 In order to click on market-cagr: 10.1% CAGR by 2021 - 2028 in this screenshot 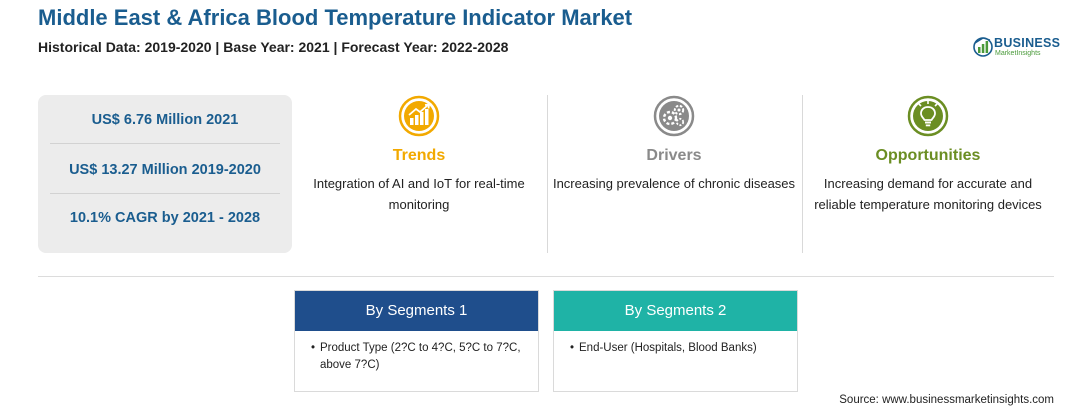, I will do `click(165, 218)`.